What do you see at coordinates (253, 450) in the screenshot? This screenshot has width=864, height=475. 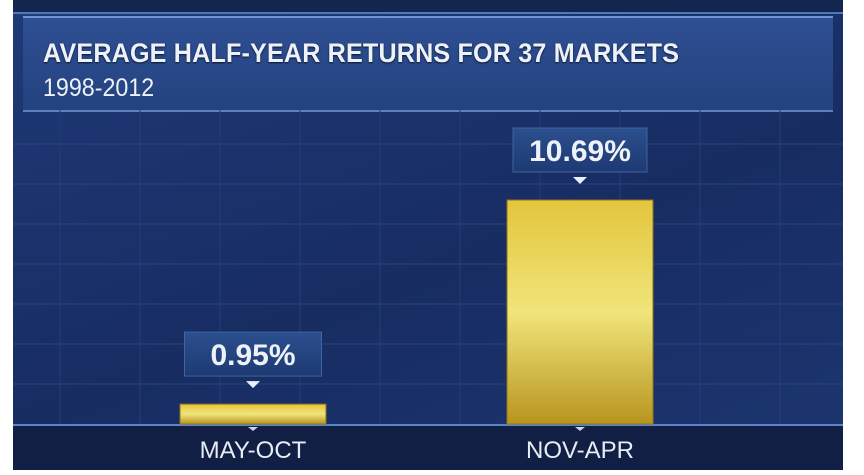 I see `category-label: MAY-OCT` at bounding box center [253, 450].